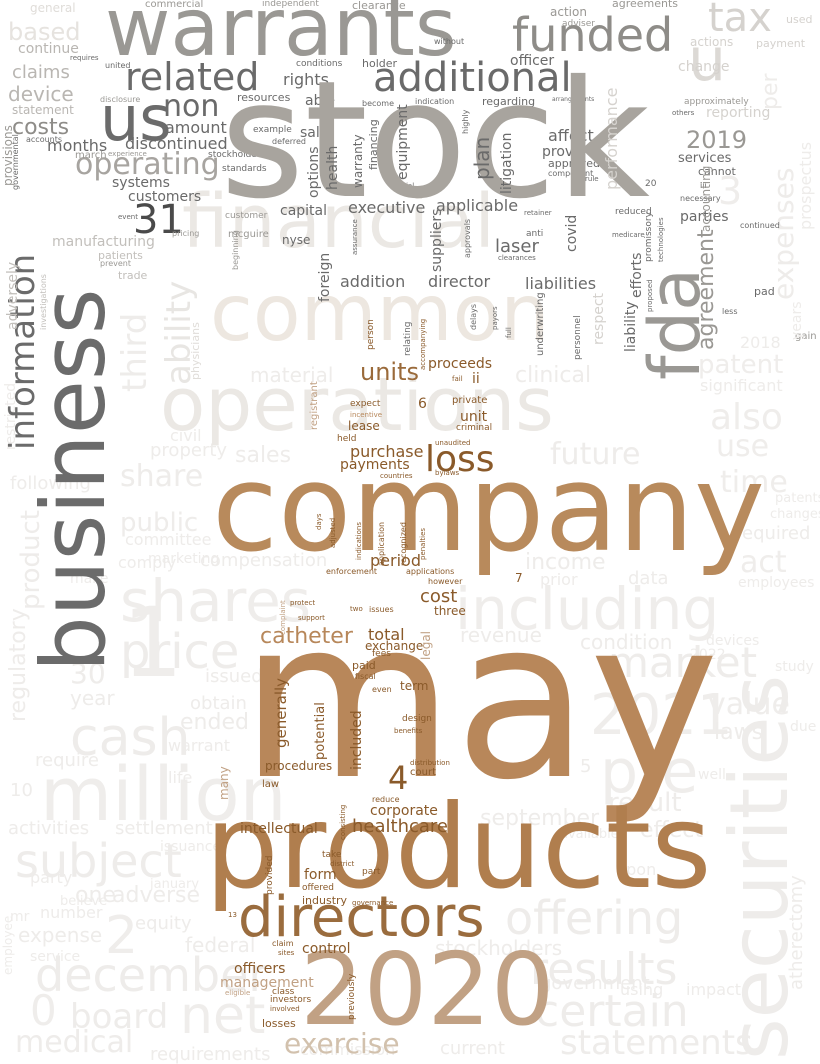 The height and width of the screenshot is (1064, 820). I want to click on word-used: used, so click(799, 19).